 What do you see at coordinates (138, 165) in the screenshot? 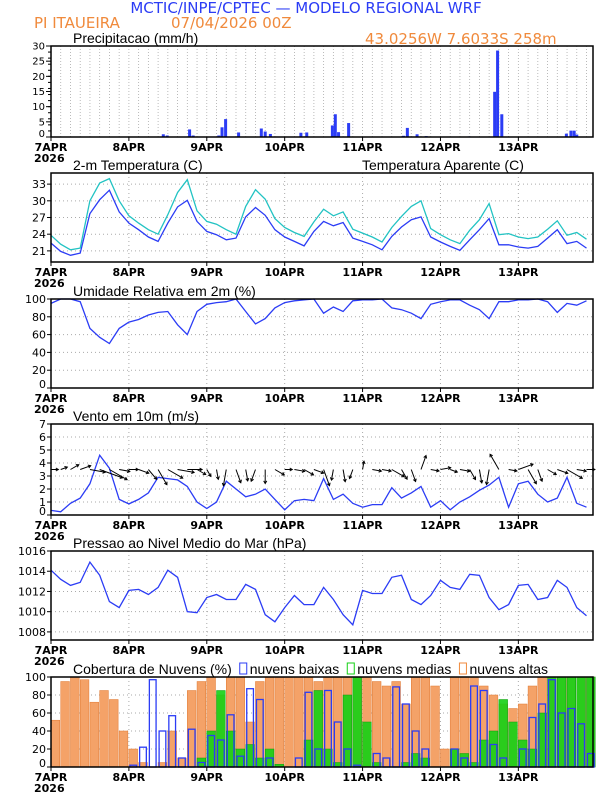
I see `temp-title: 2-m Temperatura (C)` at bounding box center [138, 165].